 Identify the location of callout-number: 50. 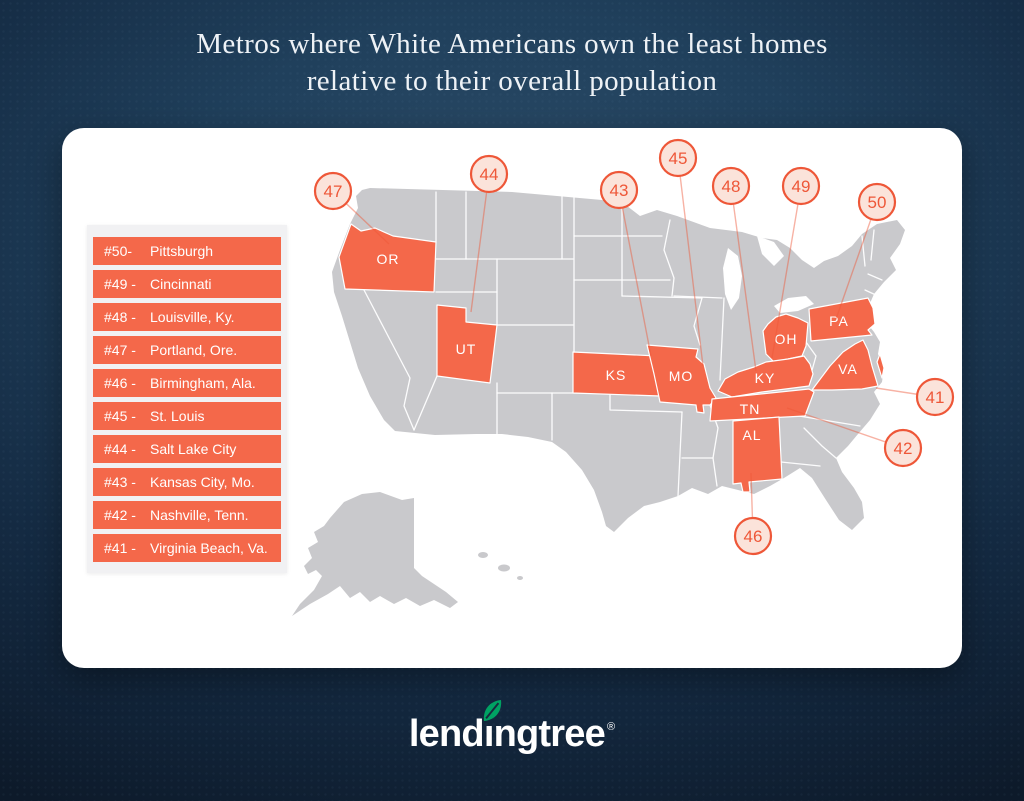
(877, 202).